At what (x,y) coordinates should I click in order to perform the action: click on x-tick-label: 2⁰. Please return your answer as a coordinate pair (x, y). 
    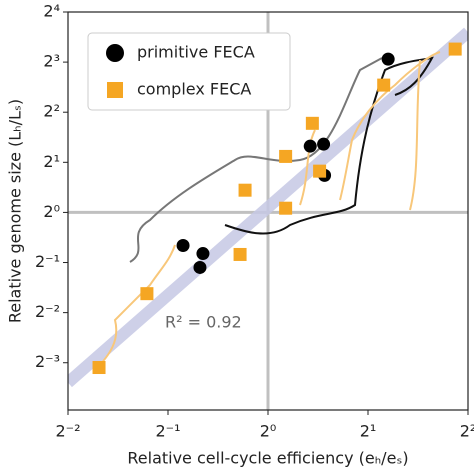
    Looking at the image, I should click on (268, 431).